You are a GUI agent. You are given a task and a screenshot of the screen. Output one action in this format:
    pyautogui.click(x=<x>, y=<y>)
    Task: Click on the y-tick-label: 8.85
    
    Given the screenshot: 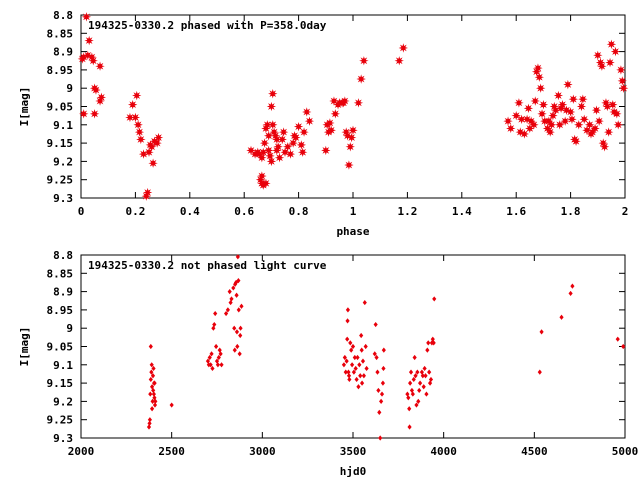 What is the action you would take?
    pyautogui.click(x=60, y=33)
    